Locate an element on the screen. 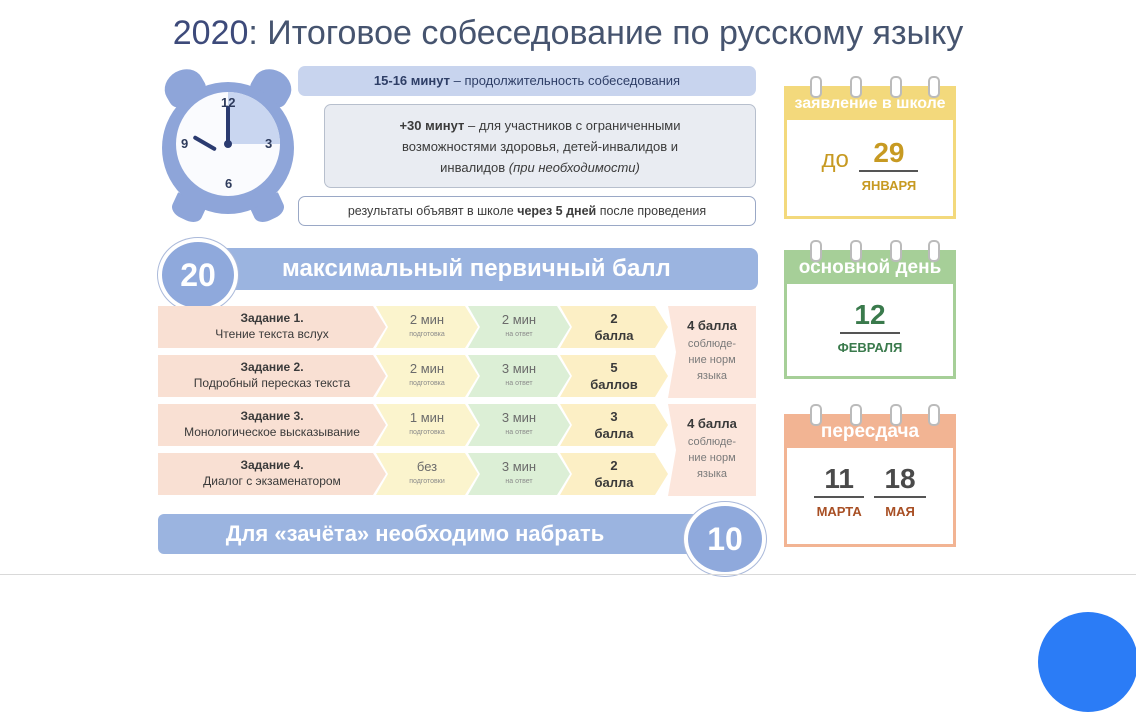 Image resolution: width=1136 pixels, height=712 pixels. task-name-cell: Задание 4. Диалог с экзаменатором is located at coordinates (272, 474).